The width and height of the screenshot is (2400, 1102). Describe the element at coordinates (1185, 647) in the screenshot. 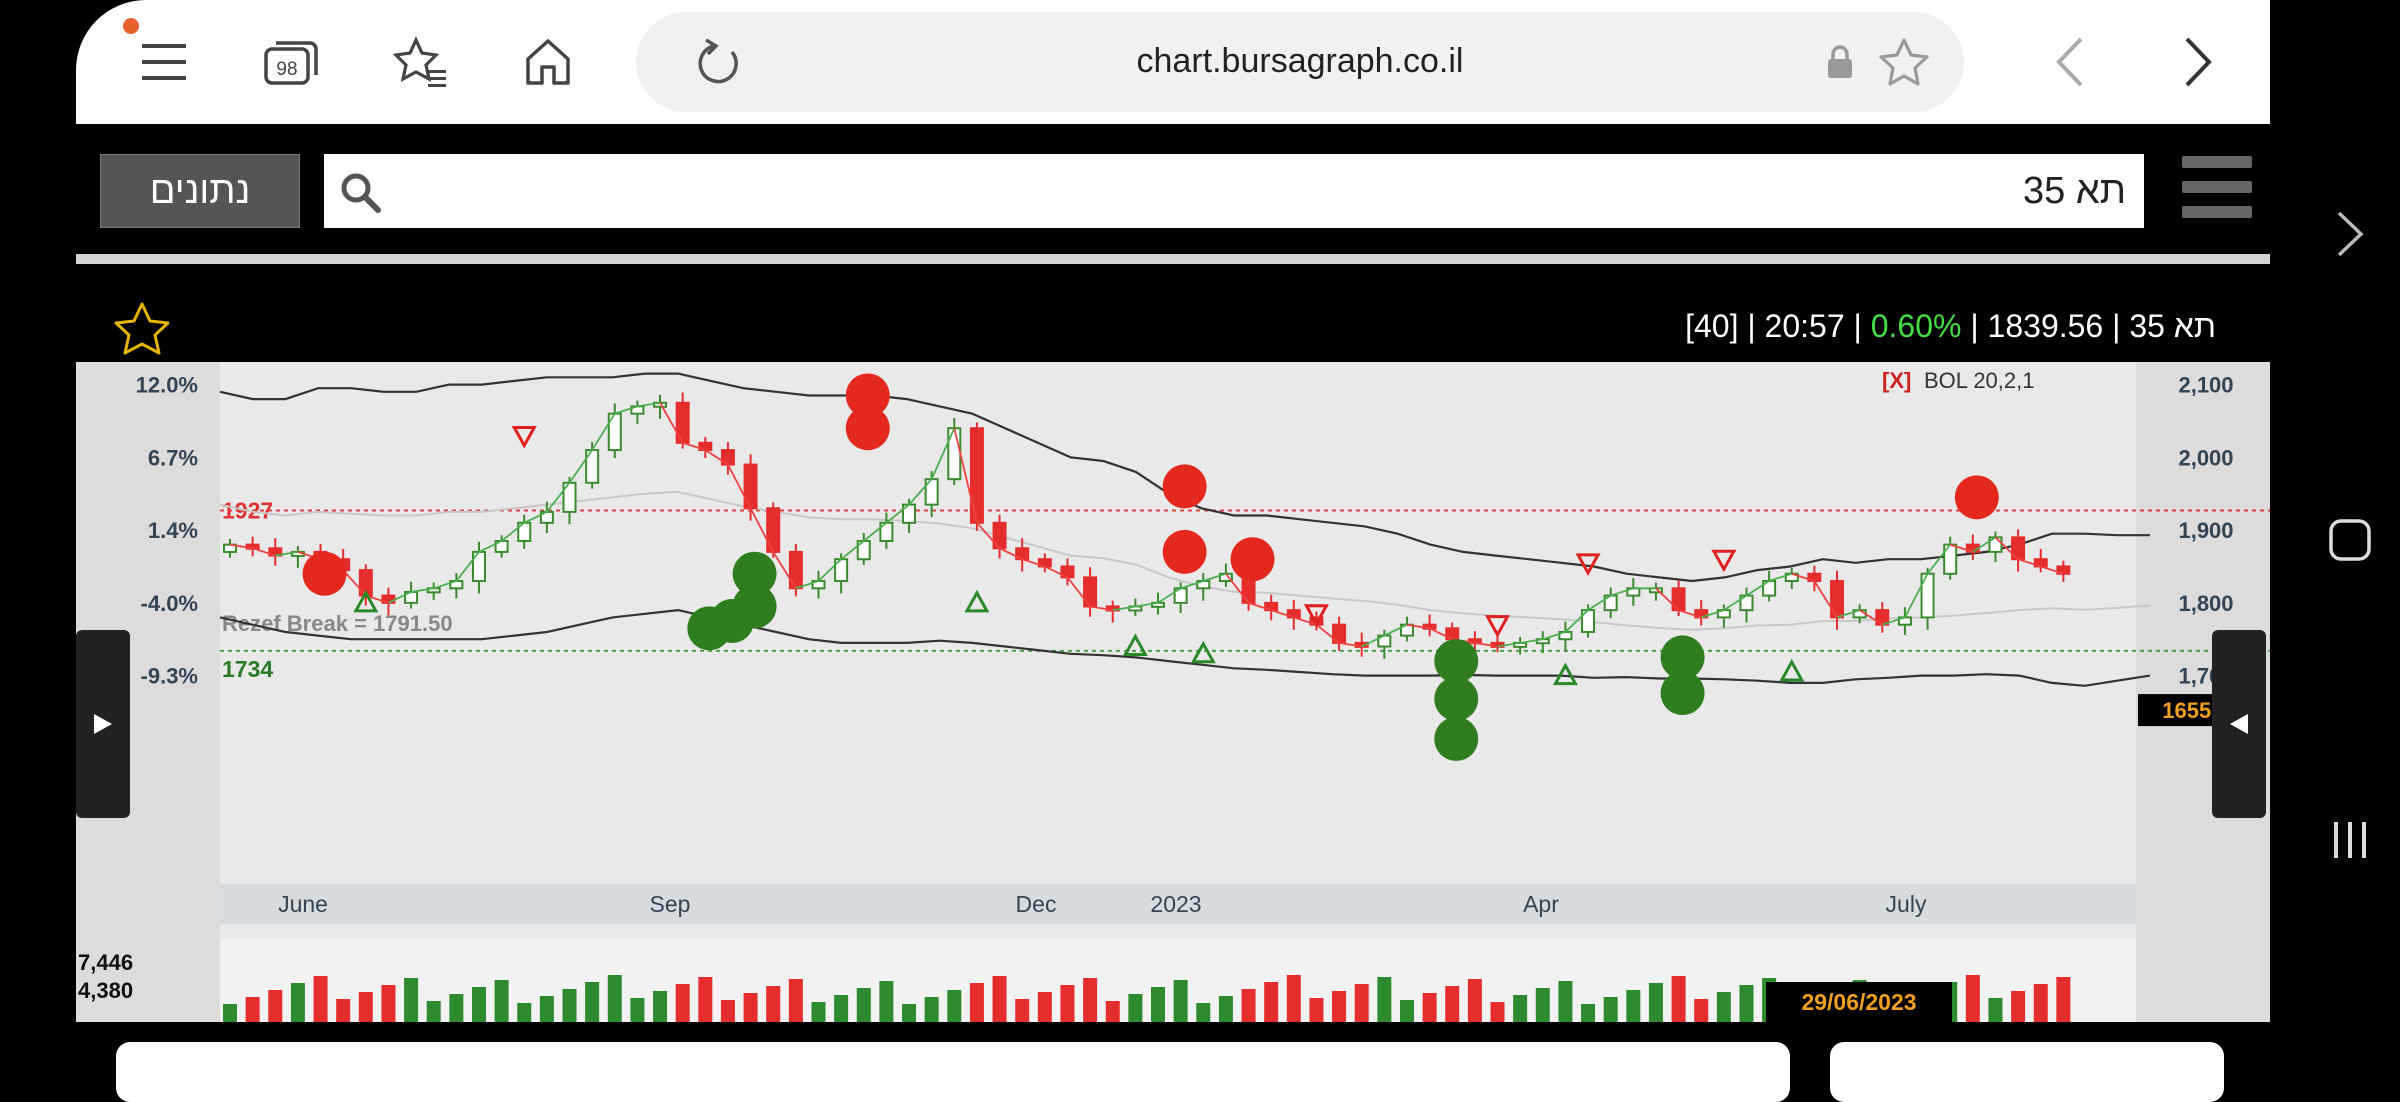

I see `bollinger-lower` at that location.